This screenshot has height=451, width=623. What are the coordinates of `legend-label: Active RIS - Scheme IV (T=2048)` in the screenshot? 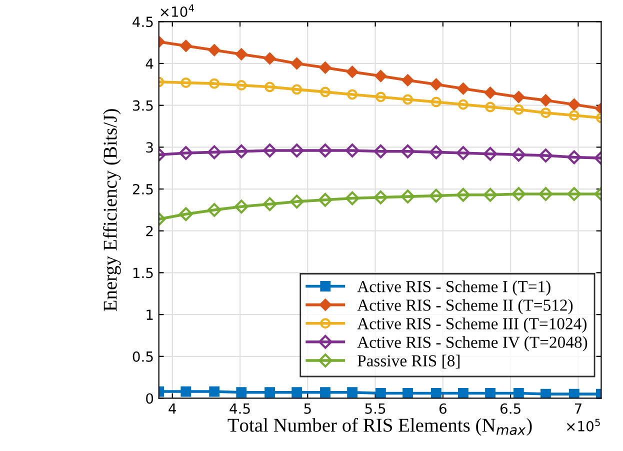 It's located at (472, 344).